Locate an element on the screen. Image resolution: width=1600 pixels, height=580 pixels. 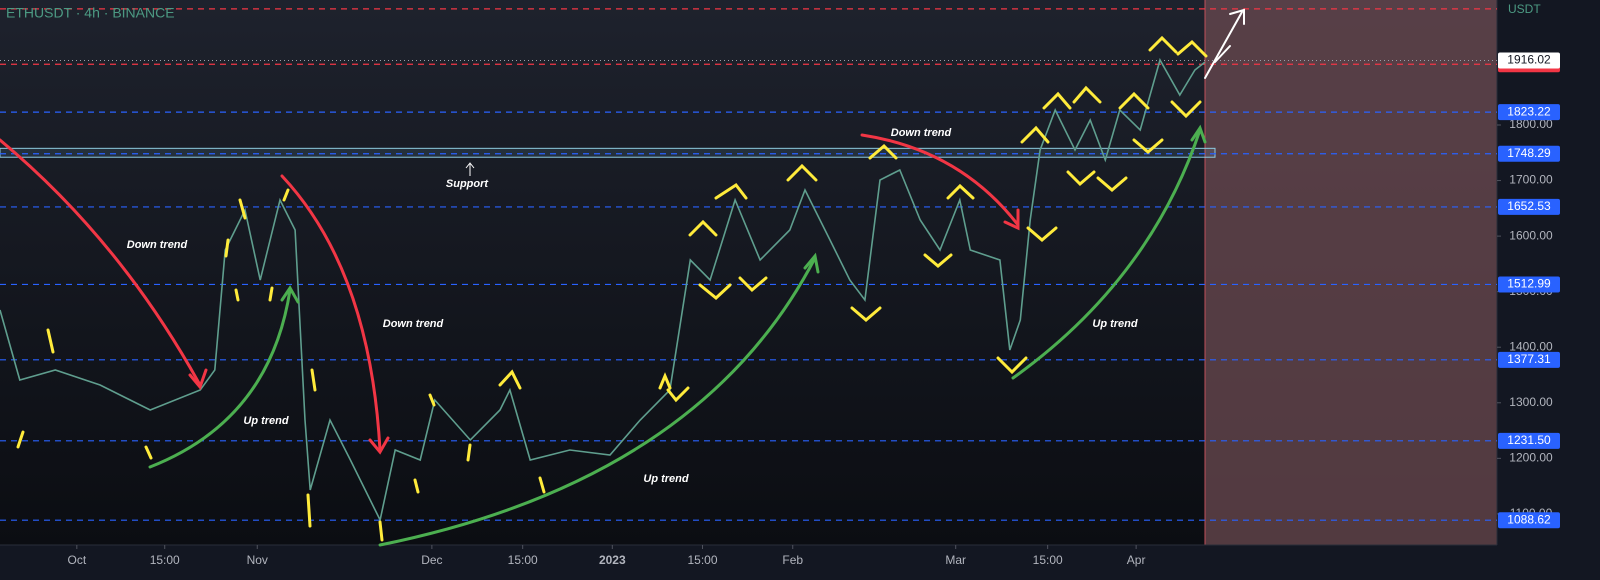
x-tick-label: Apr is located at coordinates (1136, 560).